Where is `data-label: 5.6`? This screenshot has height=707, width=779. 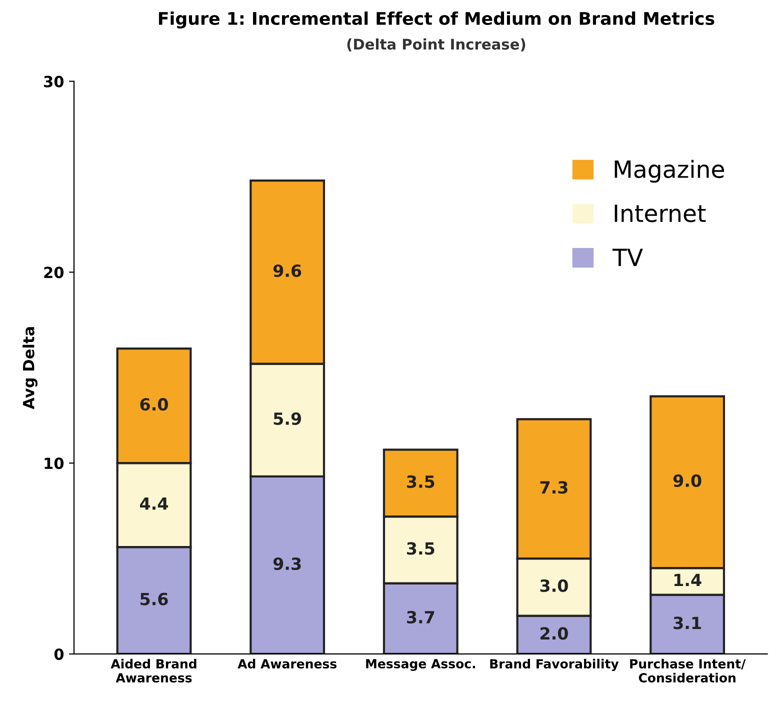 data-label: 5.6 is located at coordinates (154, 599).